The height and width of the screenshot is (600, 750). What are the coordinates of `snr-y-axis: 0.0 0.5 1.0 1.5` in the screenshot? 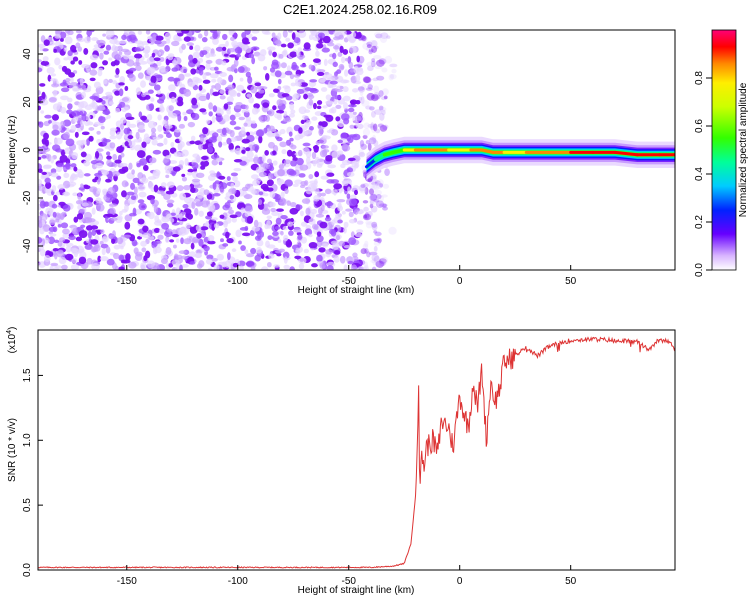 It's located at (32, 472).